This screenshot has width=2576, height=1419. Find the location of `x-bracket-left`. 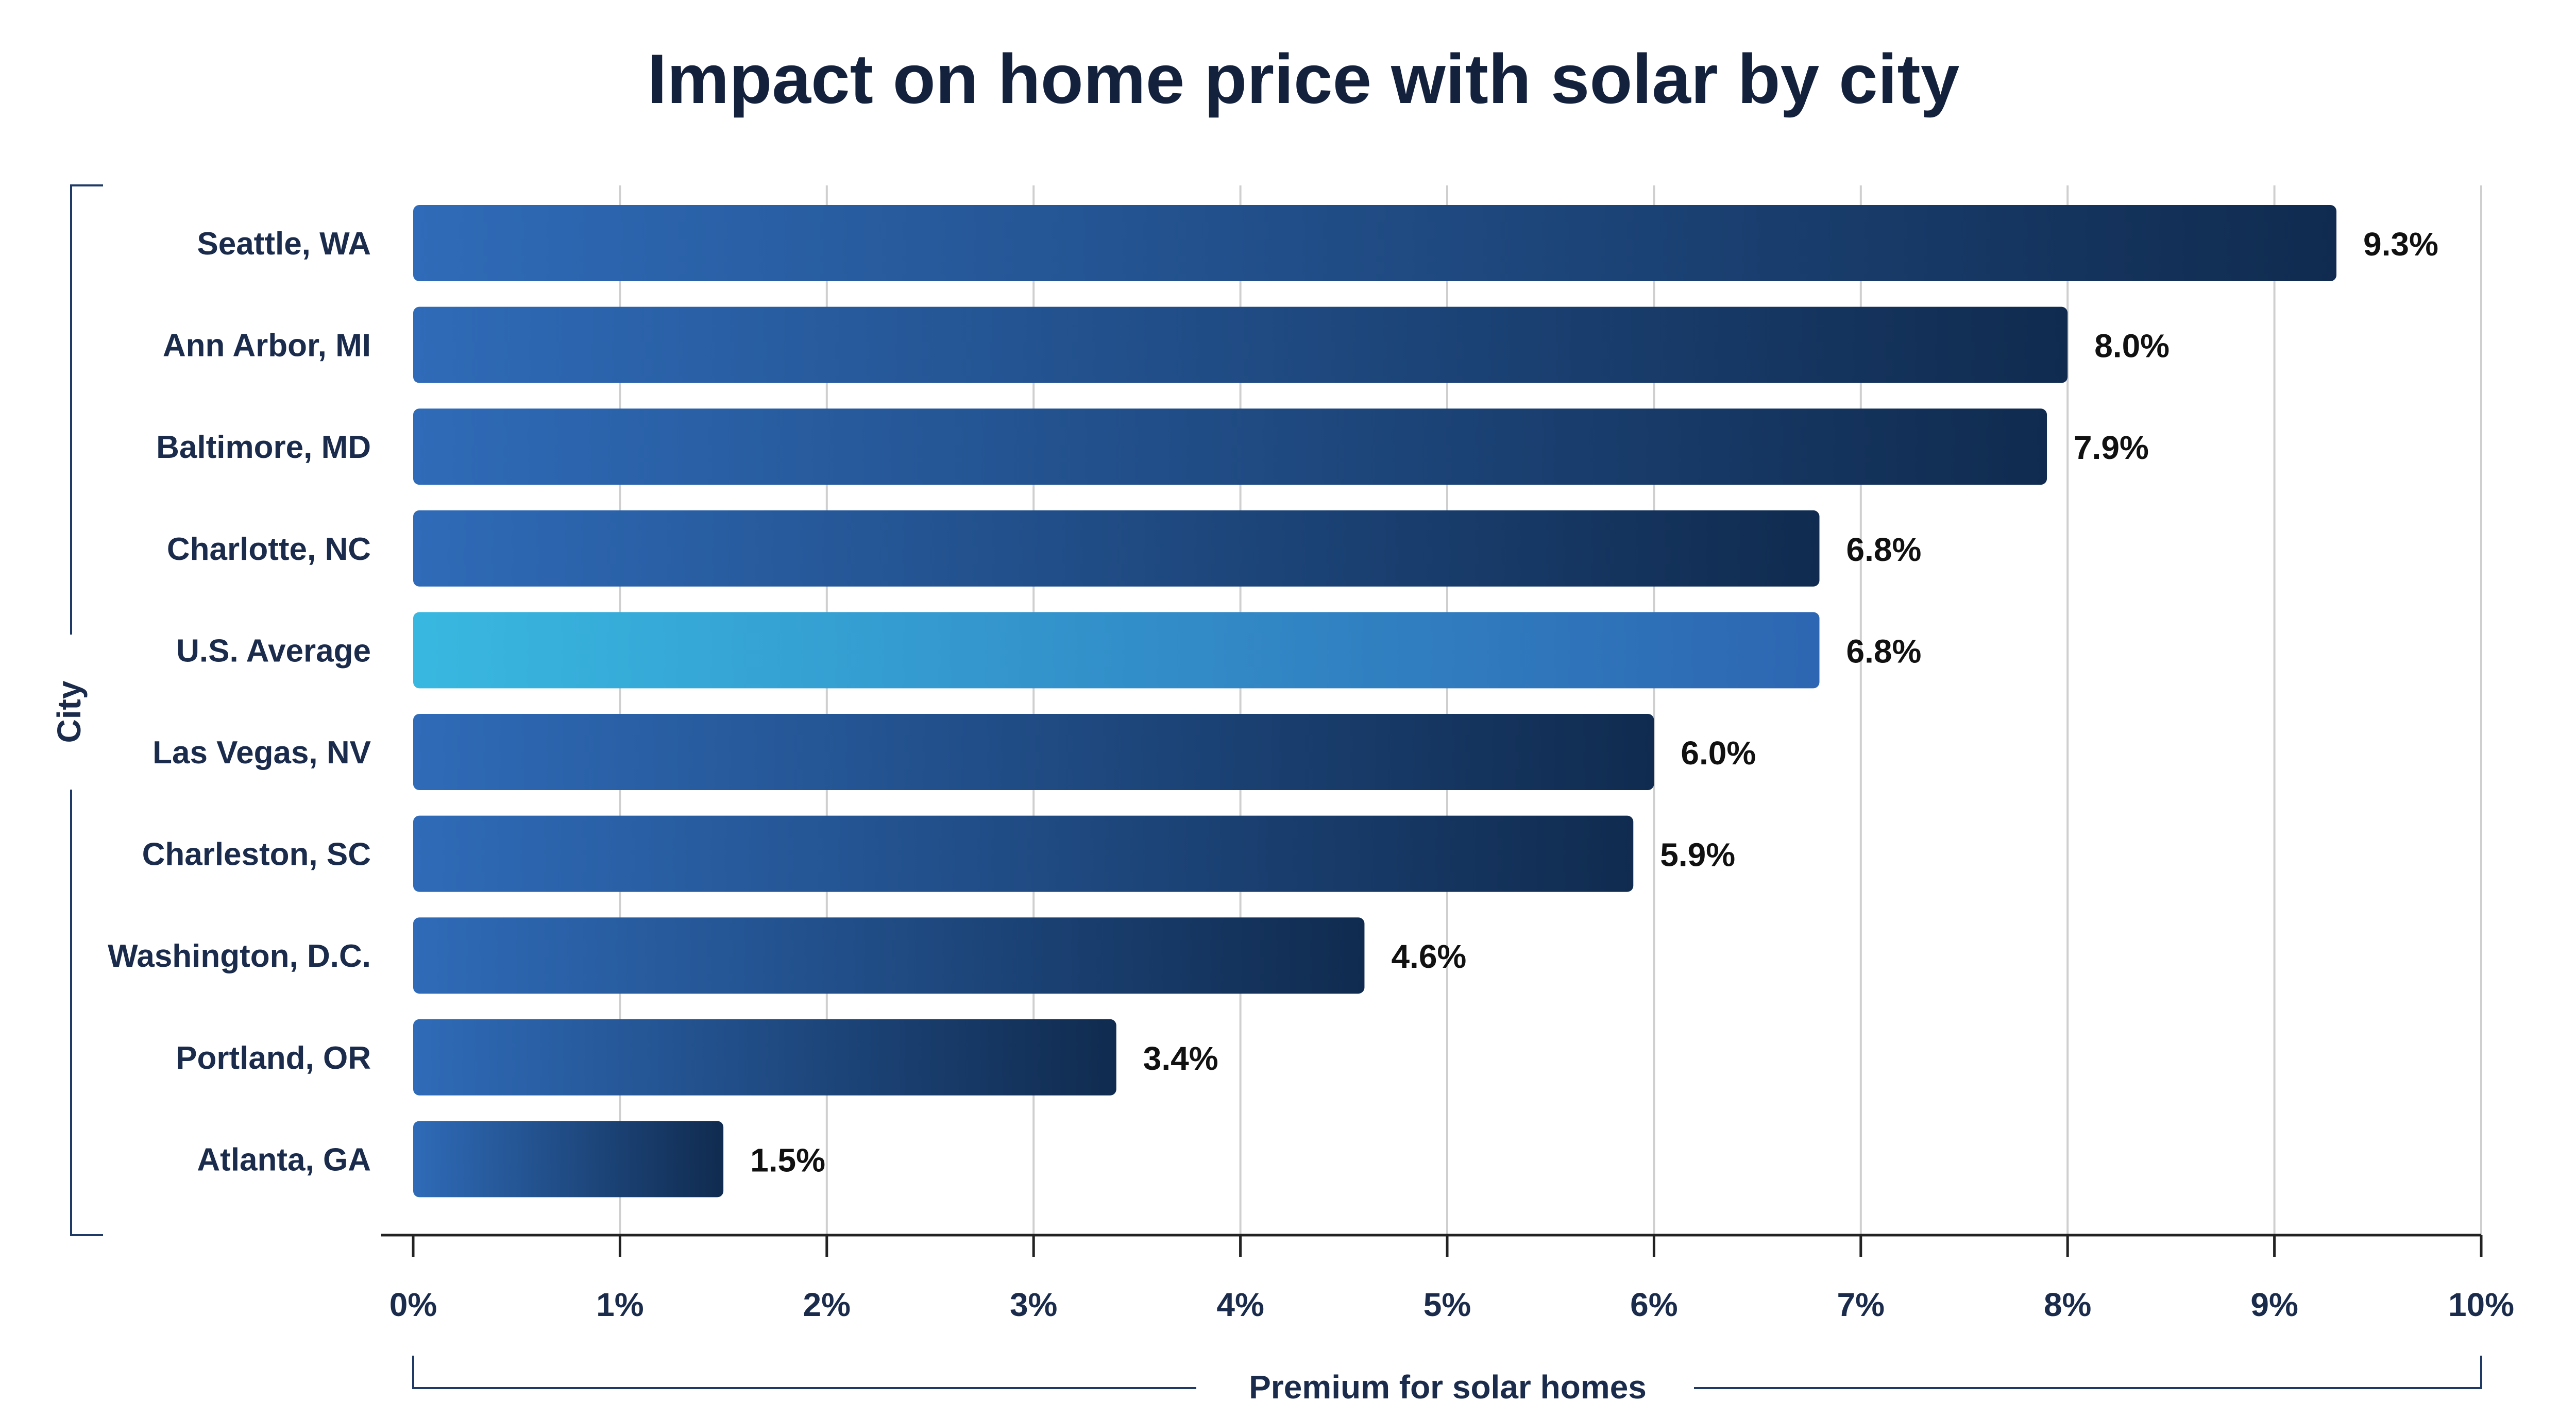

x-bracket-left is located at coordinates (804, 1372).